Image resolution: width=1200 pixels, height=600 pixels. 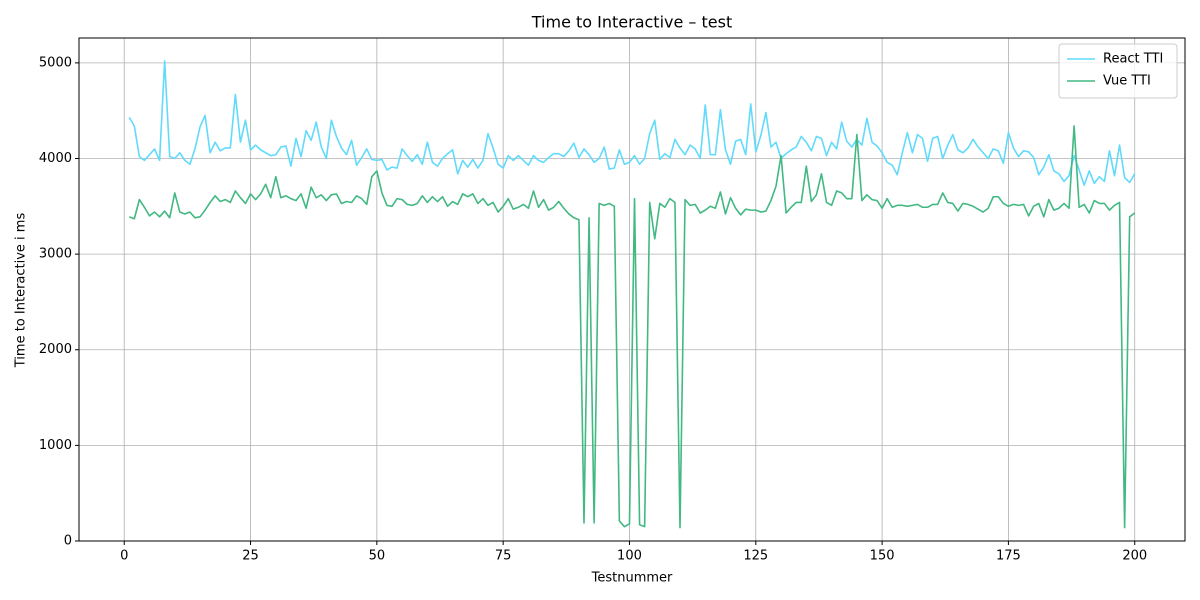 I want to click on legend-box, so click(x=1118, y=71).